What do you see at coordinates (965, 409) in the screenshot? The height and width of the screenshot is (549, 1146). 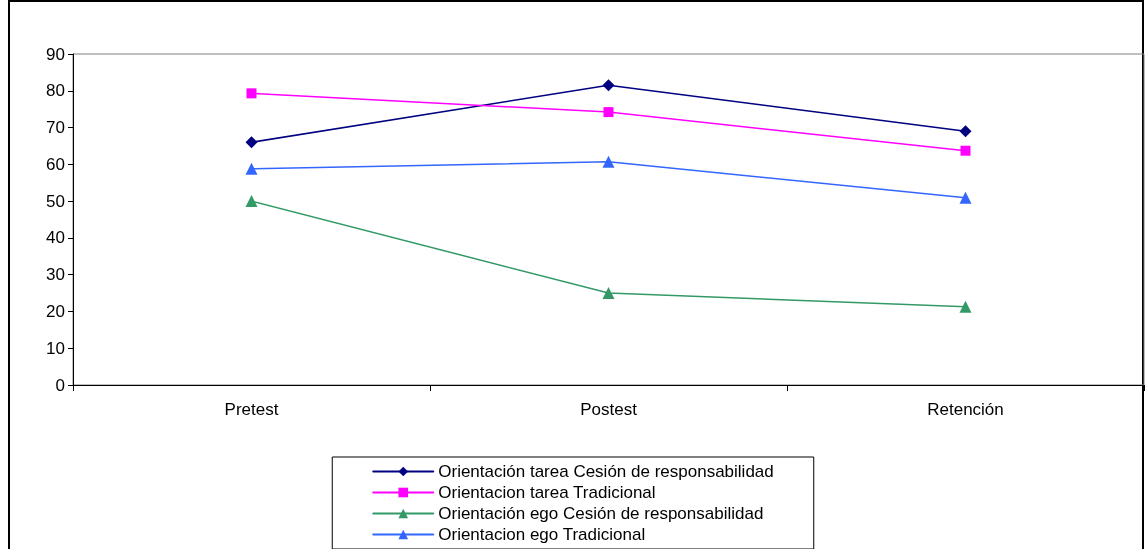 I see `x-tick-label: Retención` at bounding box center [965, 409].